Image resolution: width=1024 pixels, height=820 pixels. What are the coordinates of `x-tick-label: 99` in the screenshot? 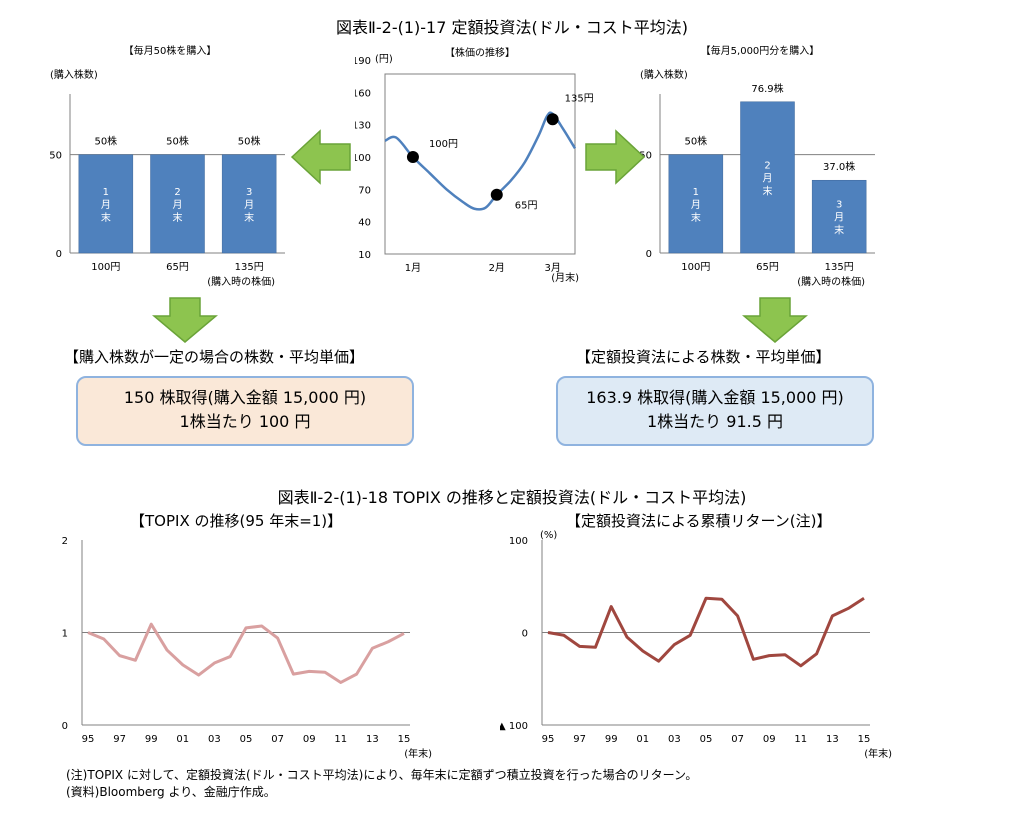 It's located at (151, 739).